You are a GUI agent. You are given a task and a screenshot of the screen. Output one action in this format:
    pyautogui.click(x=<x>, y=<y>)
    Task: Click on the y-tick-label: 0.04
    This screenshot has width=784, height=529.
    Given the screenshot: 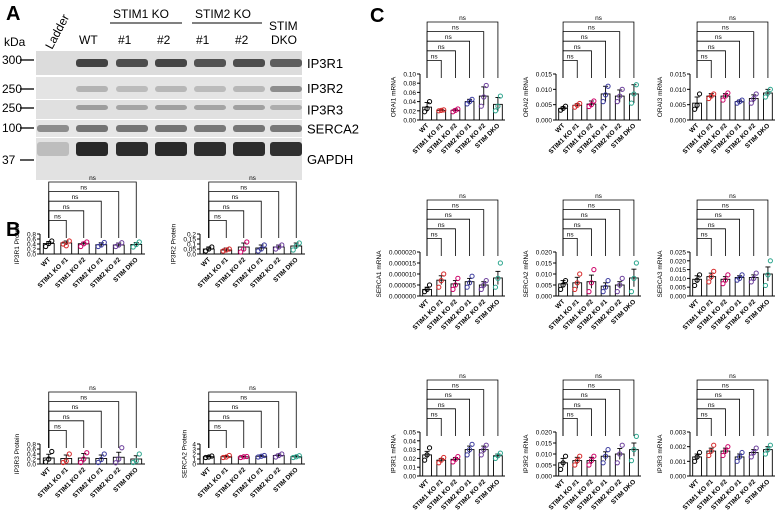 What is the action you would take?
    pyautogui.click(x=409, y=102)
    